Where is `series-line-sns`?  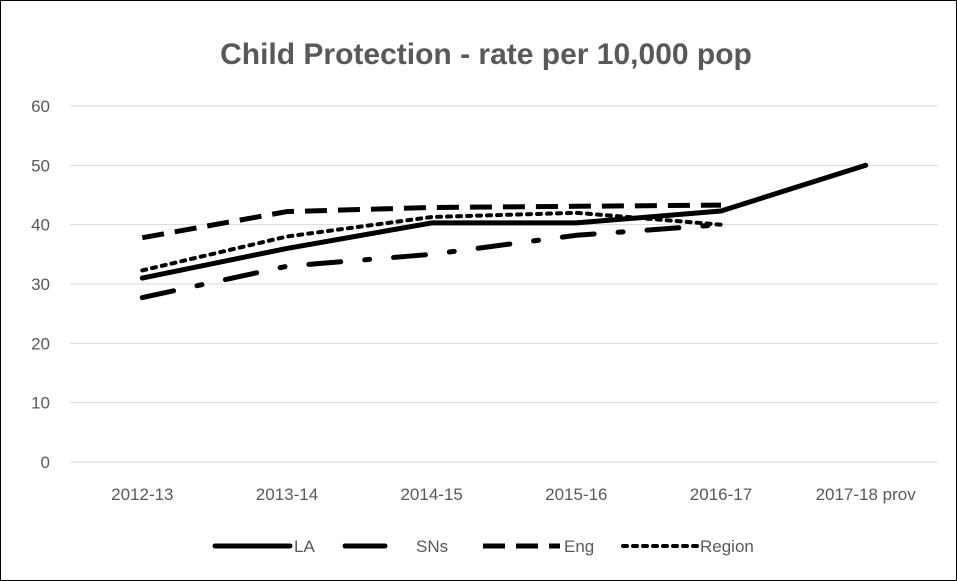
series-line-sns is located at coordinates (431, 261).